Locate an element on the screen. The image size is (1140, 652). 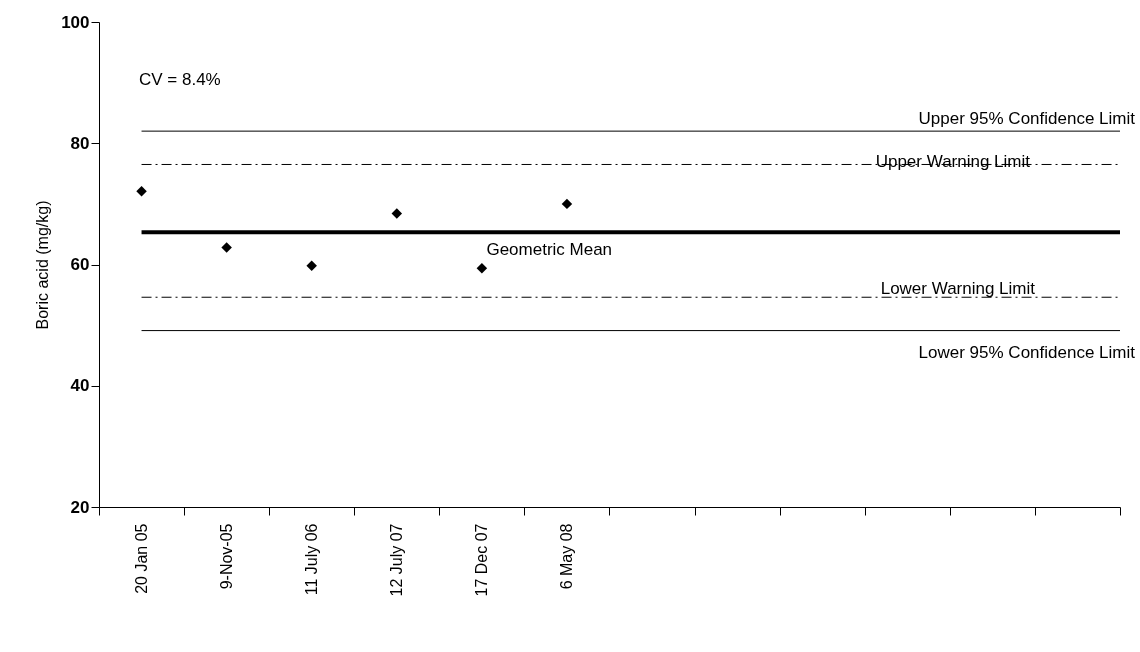
x-tick-label: 17 Dec 07 is located at coordinates (482, 560).